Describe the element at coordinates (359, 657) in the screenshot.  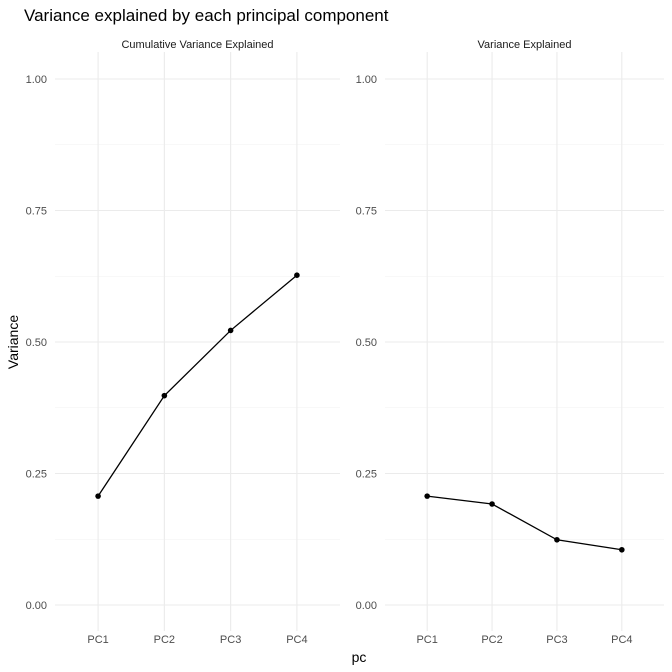
I see `x-axis-title: pc` at that location.